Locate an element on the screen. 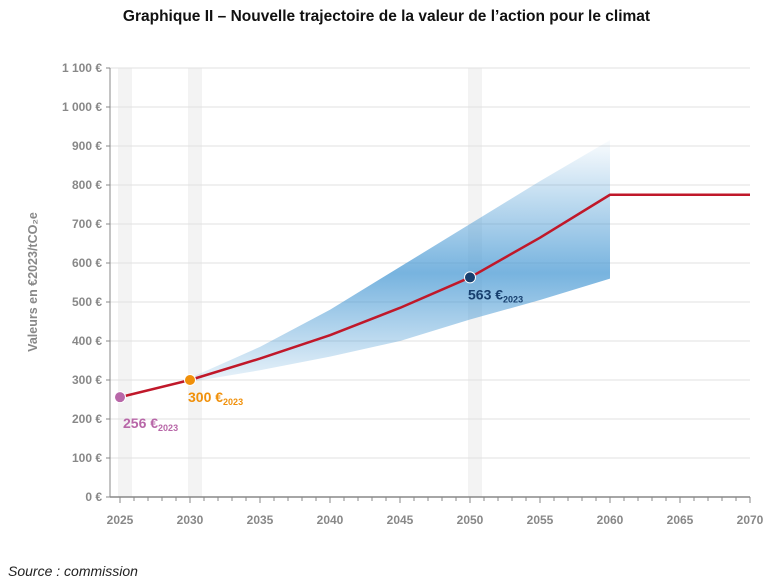 The image size is (773, 585). y-tick-label: 1 100 € is located at coordinates (82, 68).